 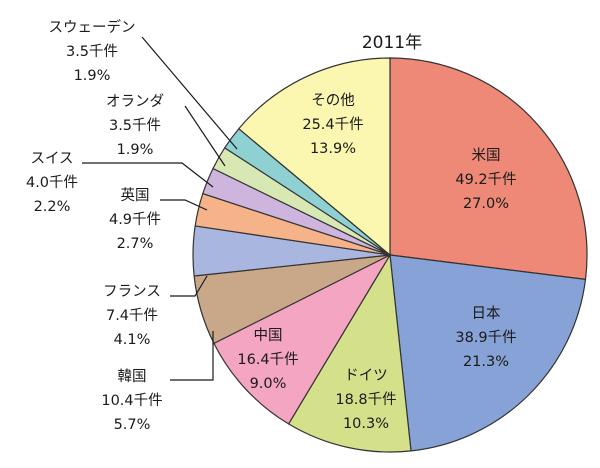 I want to click on label-name: 中国, so click(x=268, y=335).